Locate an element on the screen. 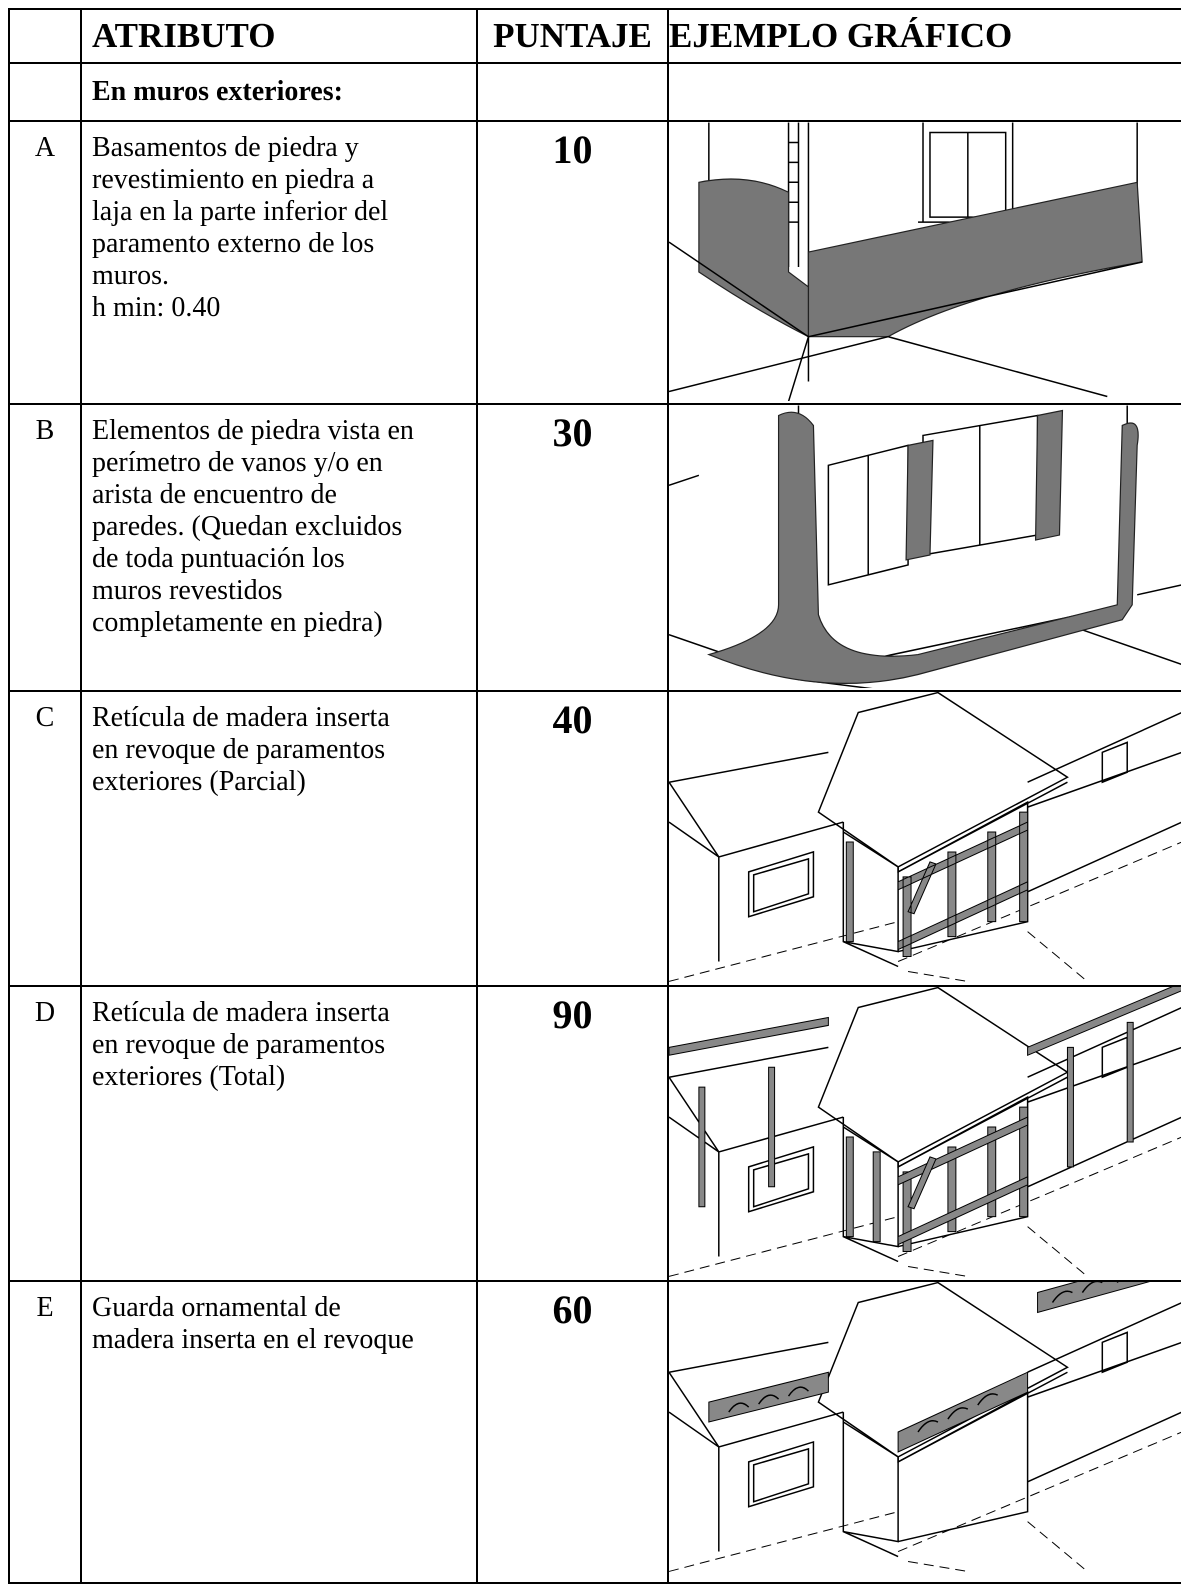 The width and height of the screenshot is (1181, 1584). attribute-line: paredes. (Quedan excluidos is located at coordinates (247, 526).